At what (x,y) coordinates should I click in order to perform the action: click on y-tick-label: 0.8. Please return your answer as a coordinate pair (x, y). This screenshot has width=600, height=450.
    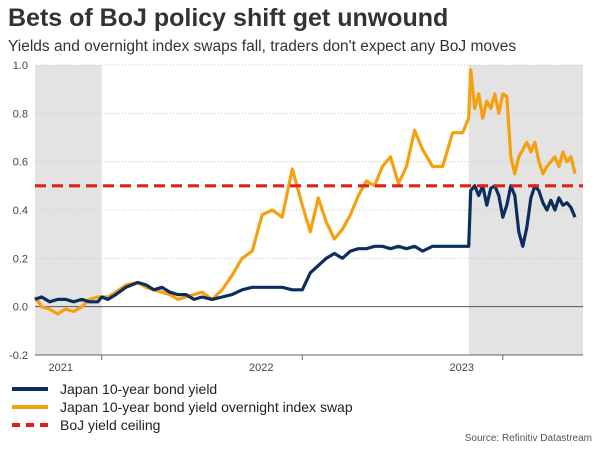
    Looking at the image, I should click on (20, 114).